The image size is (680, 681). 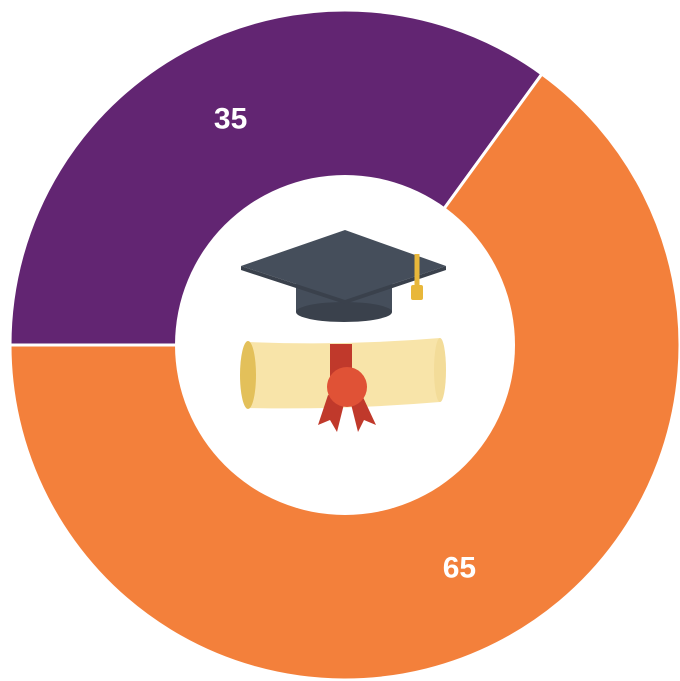 What do you see at coordinates (343, 331) in the screenshot?
I see `graduation-icon` at bounding box center [343, 331].